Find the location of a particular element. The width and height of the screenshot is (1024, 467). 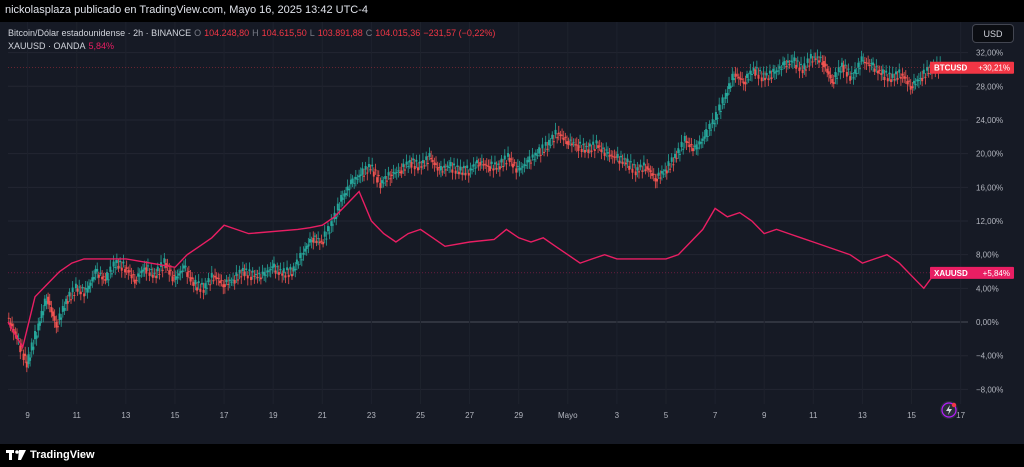

currency-button: USD is located at coordinates (993, 33).